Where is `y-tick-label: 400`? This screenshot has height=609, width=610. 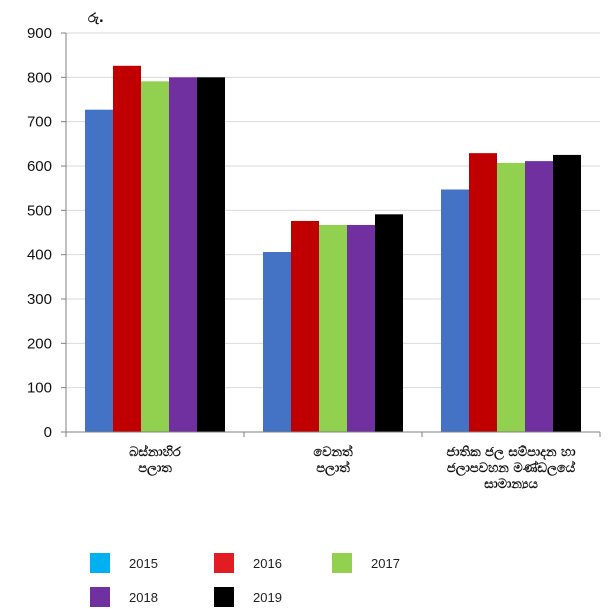 y-tick-label: 400 is located at coordinates (39, 255).